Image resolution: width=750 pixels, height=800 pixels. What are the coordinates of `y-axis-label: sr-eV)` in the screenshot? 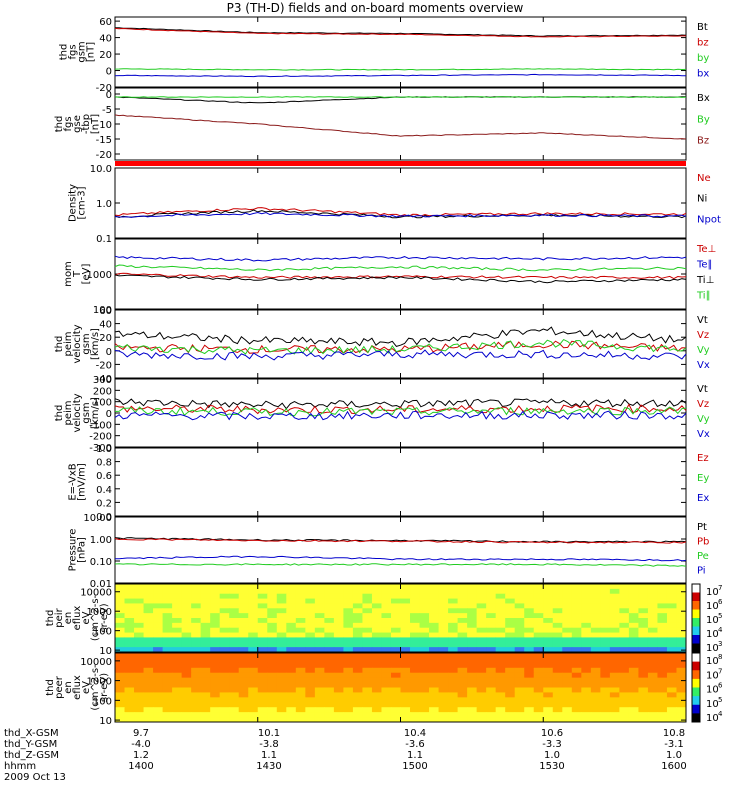 It's located at (104, 617).